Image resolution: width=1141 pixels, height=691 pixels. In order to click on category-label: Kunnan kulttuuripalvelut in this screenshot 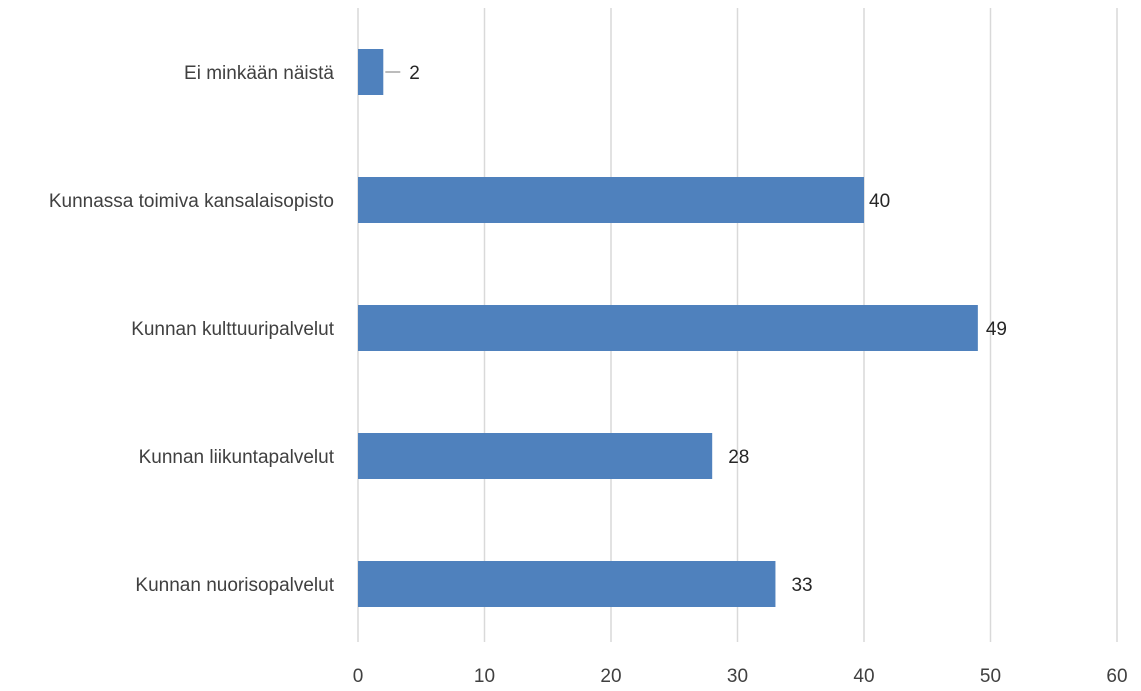, I will do `click(233, 329)`.